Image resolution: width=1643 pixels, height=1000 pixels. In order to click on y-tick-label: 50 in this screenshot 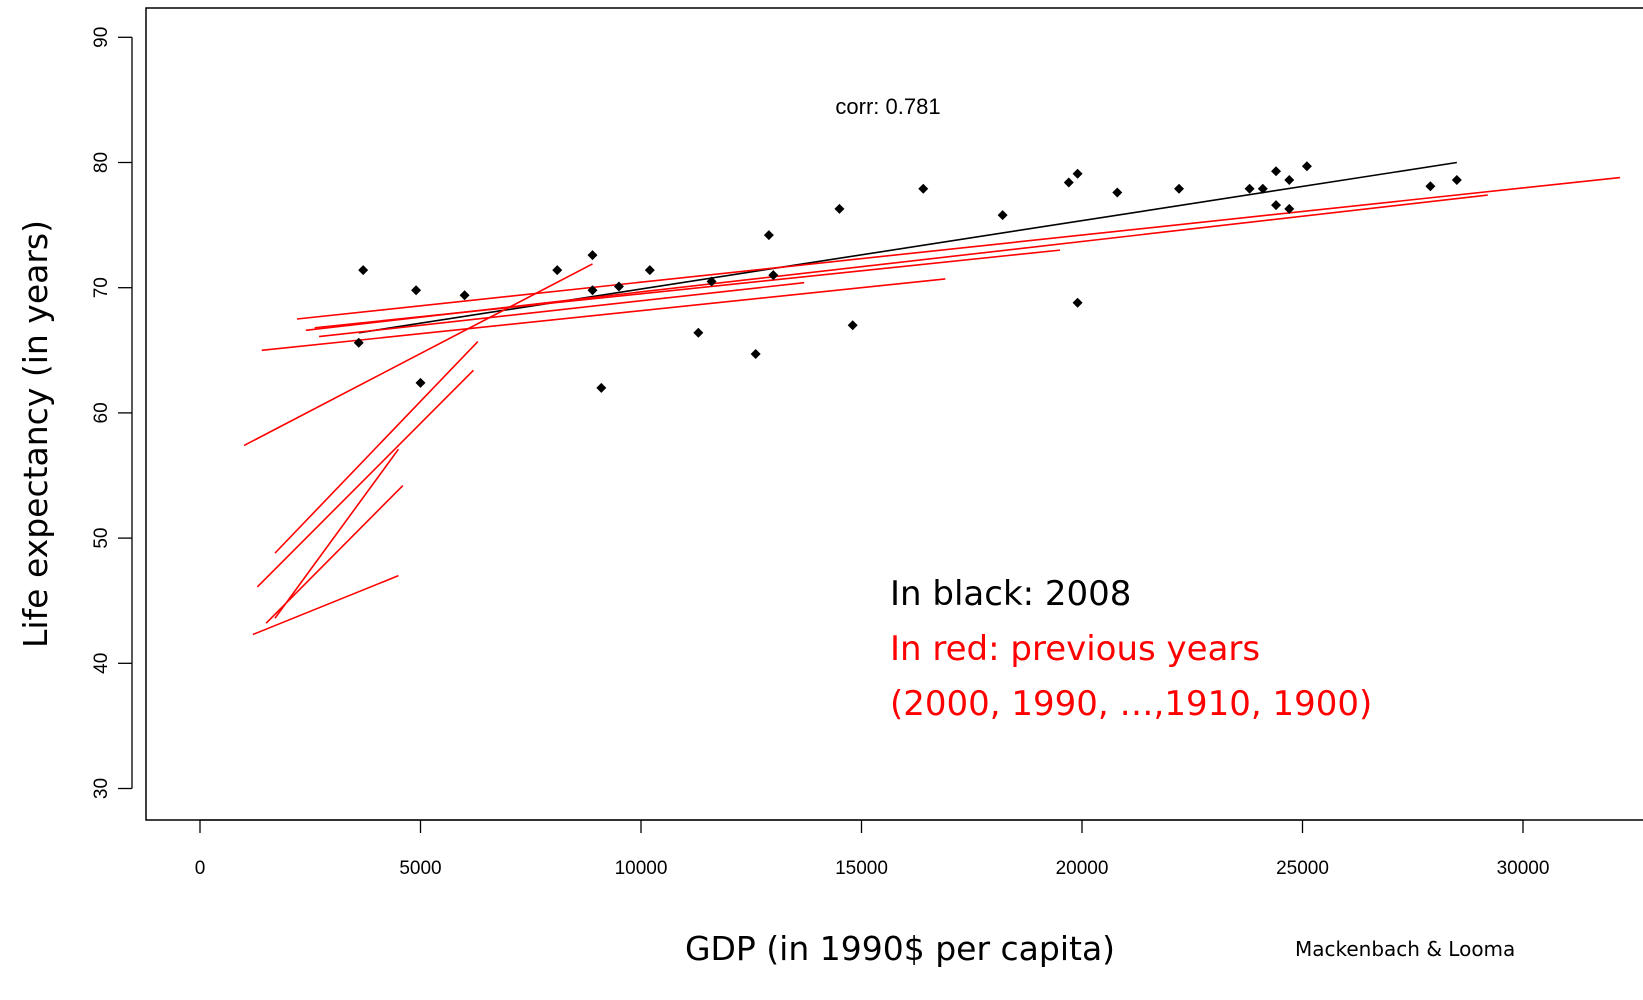, I will do `click(101, 538)`.